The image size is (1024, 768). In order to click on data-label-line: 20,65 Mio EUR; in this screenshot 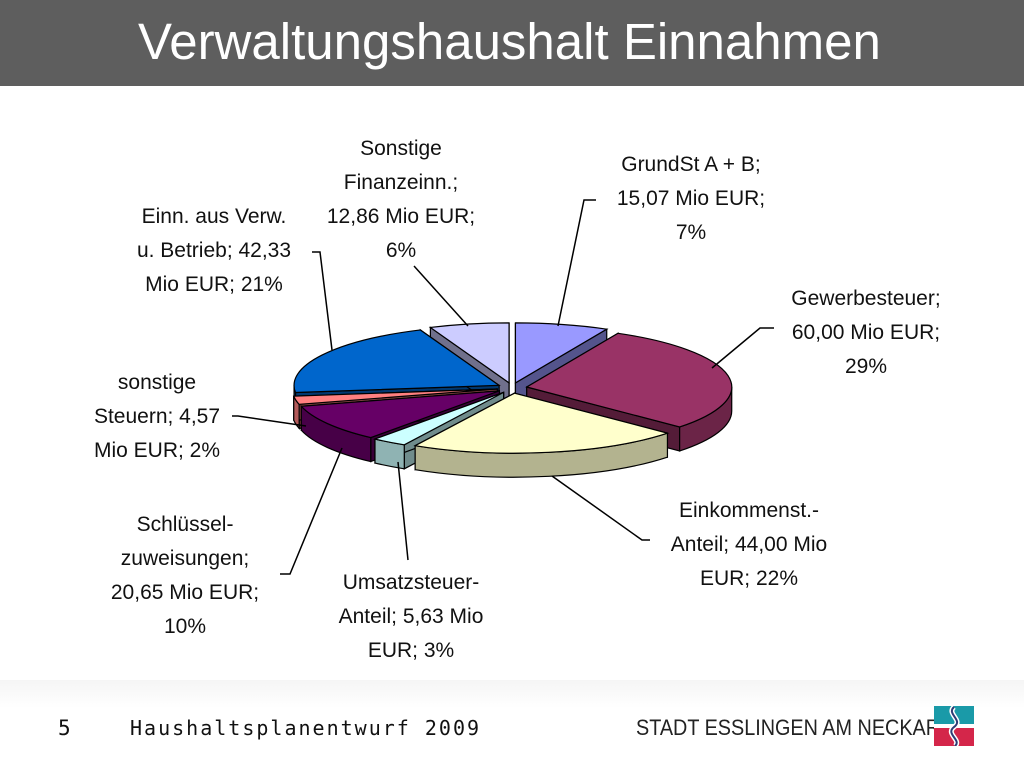, I will do `click(185, 592)`.